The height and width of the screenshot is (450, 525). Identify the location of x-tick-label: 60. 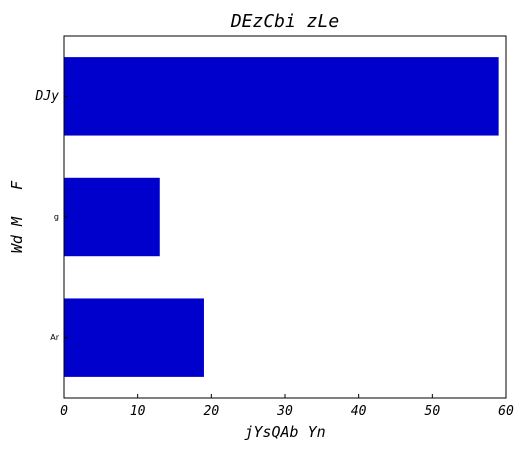
(506, 411).